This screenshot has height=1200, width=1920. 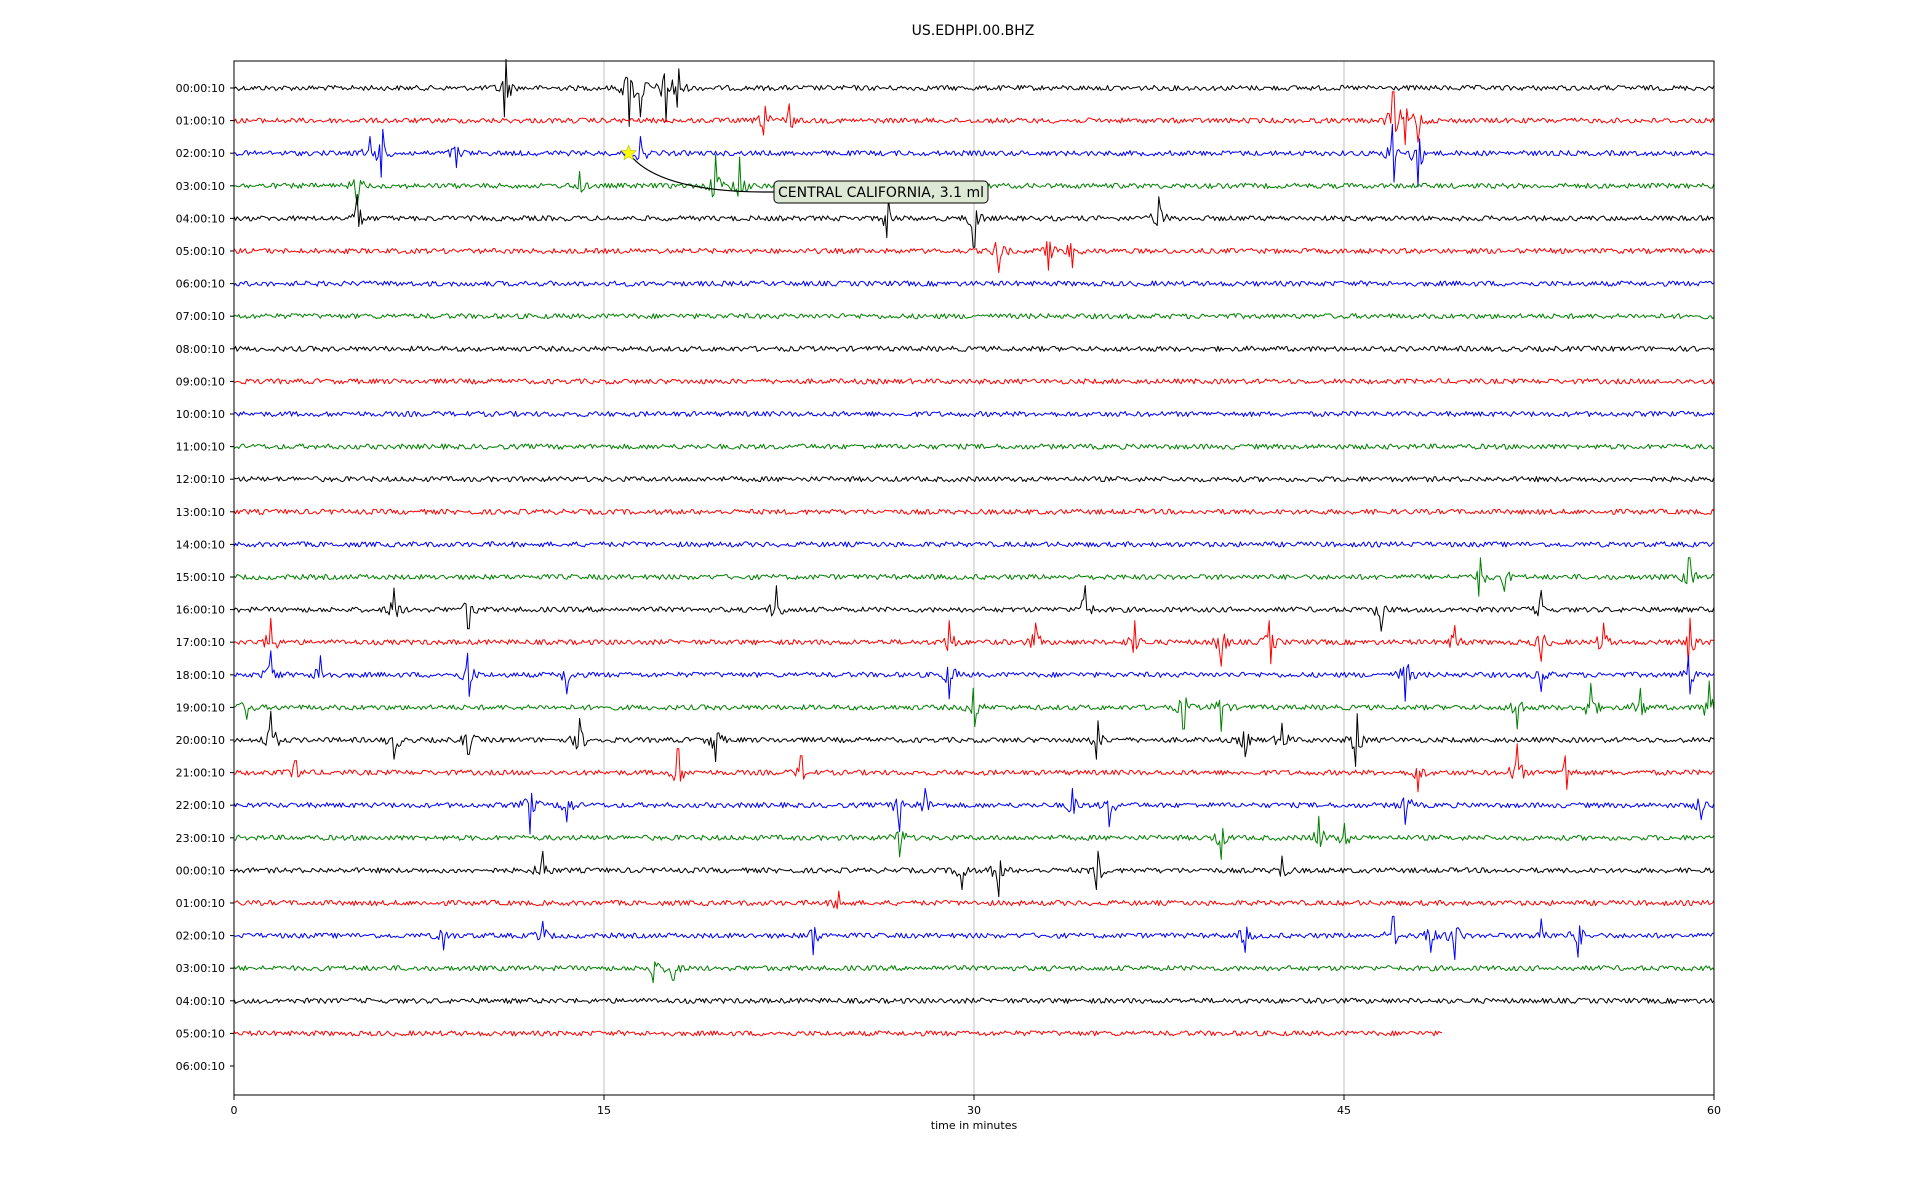 What do you see at coordinates (200, 675) in the screenshot?
I see `y-tick-label: 18:00:10` at bounding box center [200, 675].